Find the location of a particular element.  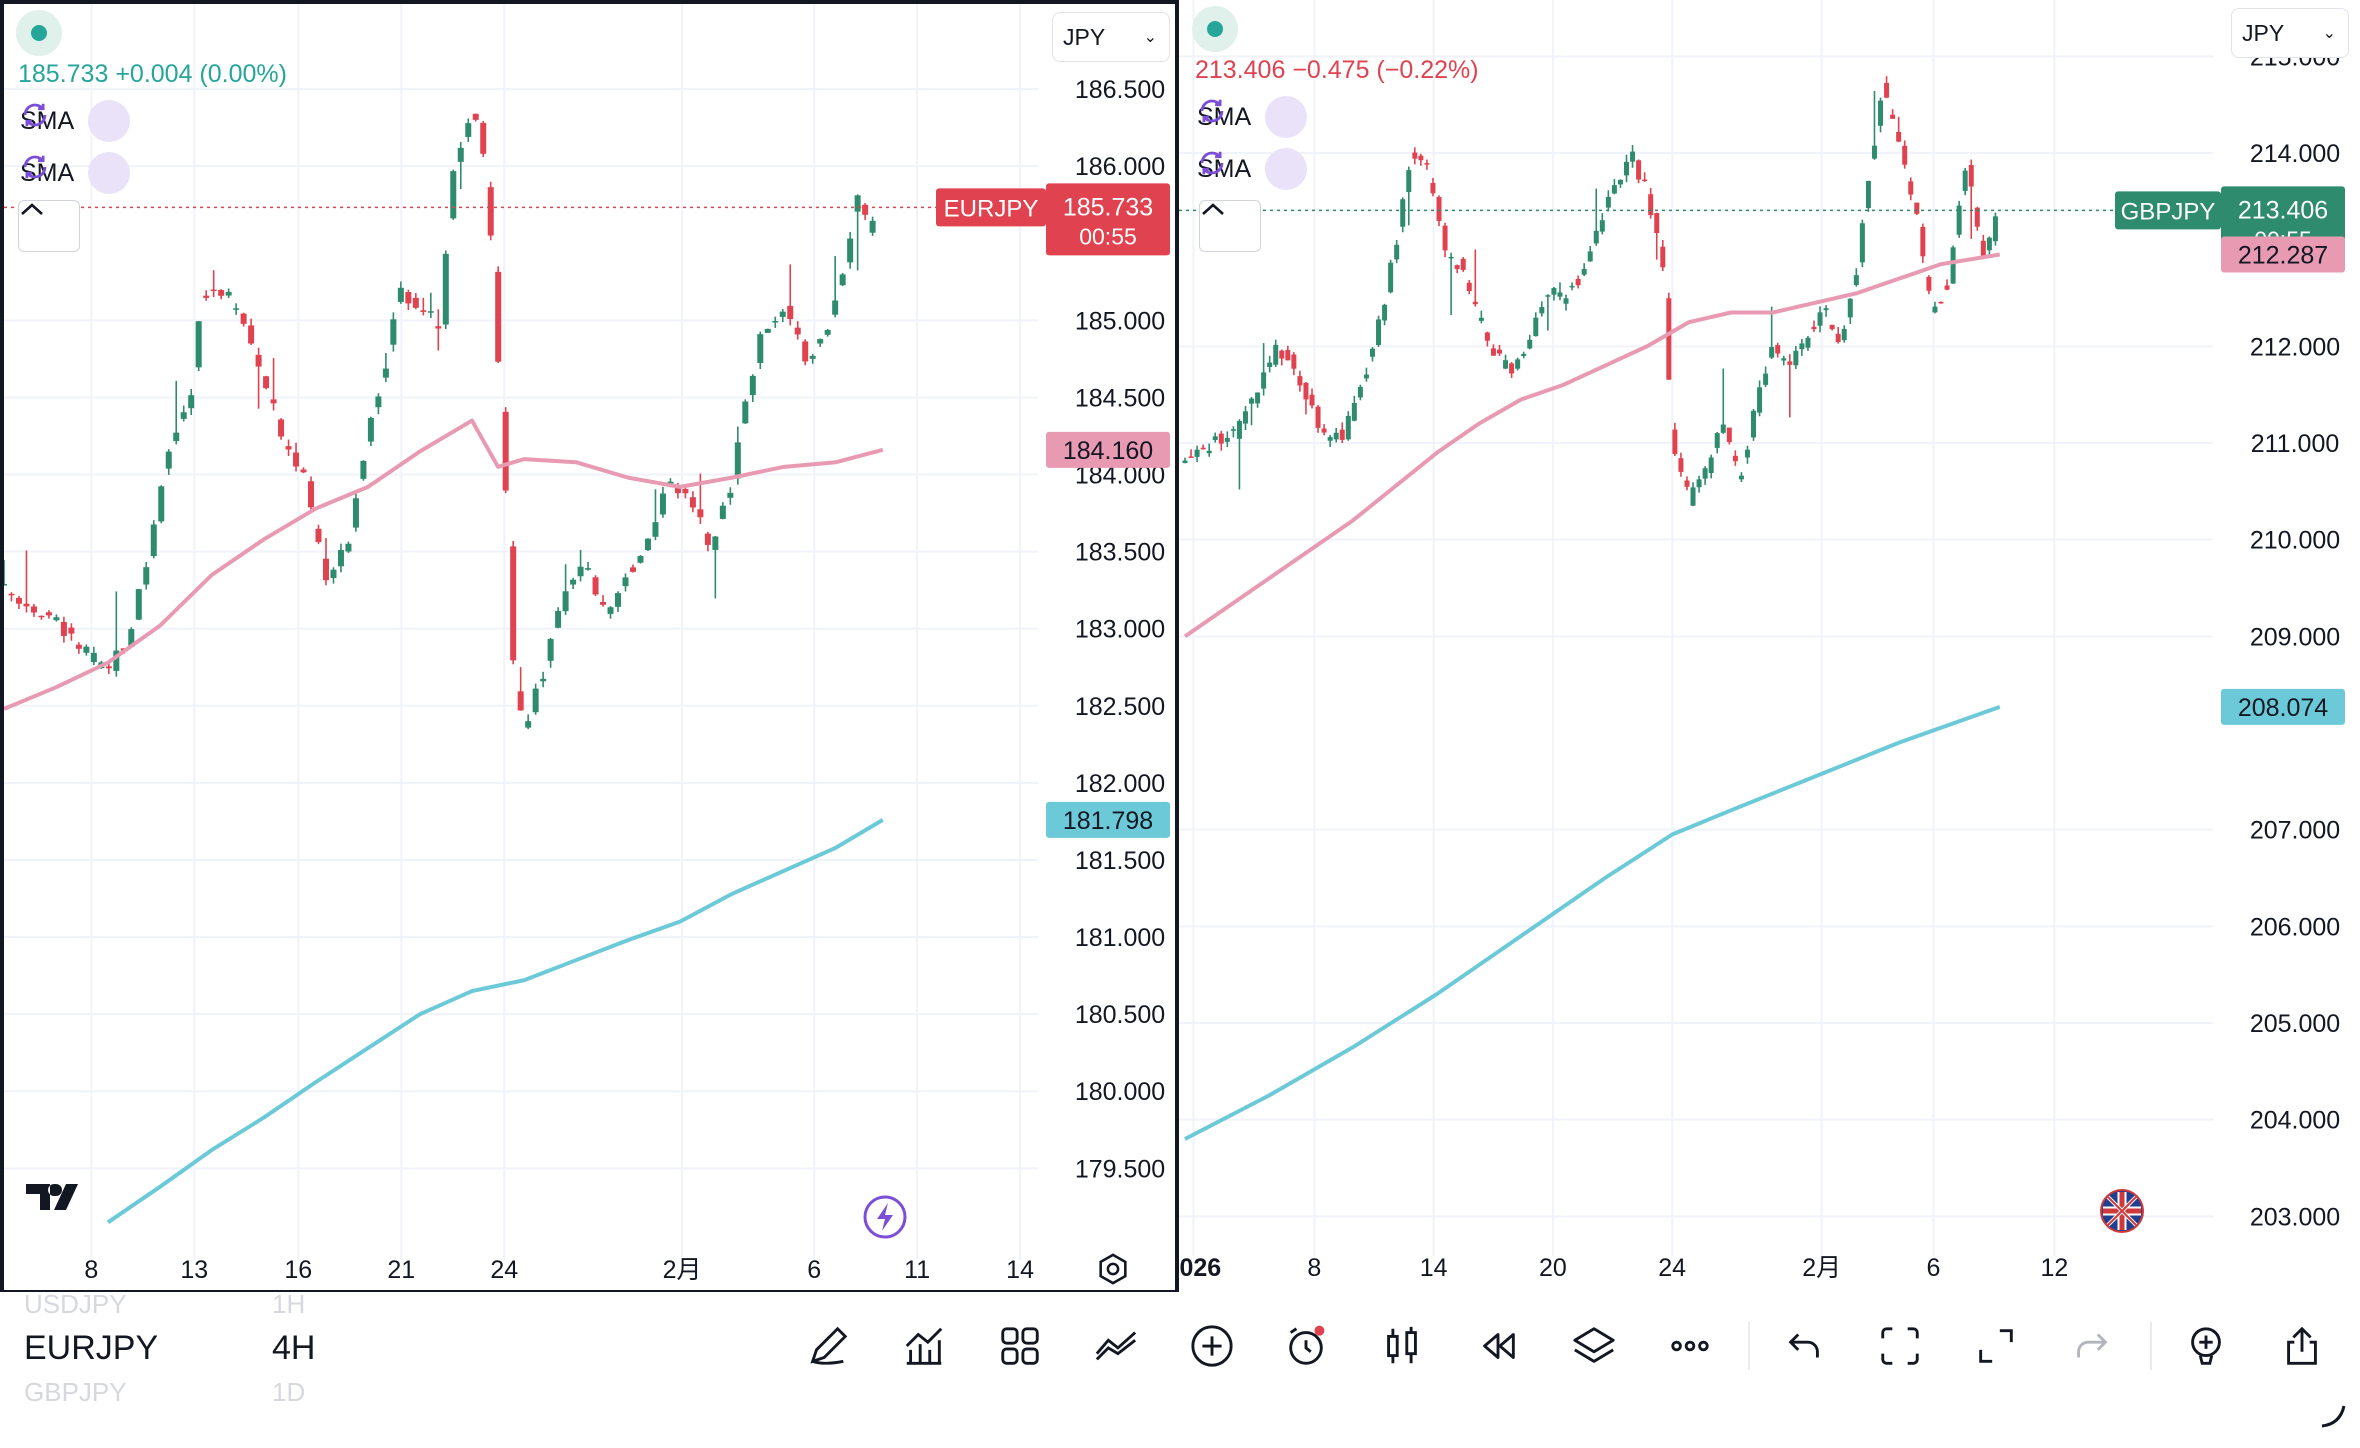

more-icon is located at coordinates (1690, 1346).